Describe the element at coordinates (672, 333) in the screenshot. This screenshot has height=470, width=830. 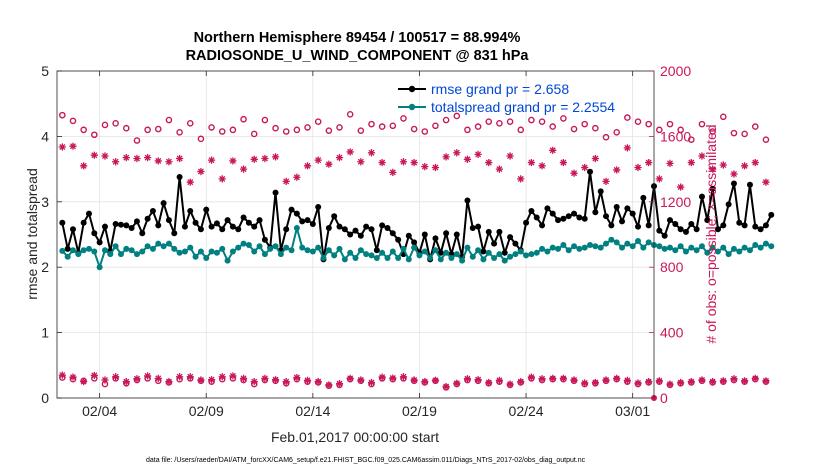
I see `right-y-tick-label-1: 400` at that location.